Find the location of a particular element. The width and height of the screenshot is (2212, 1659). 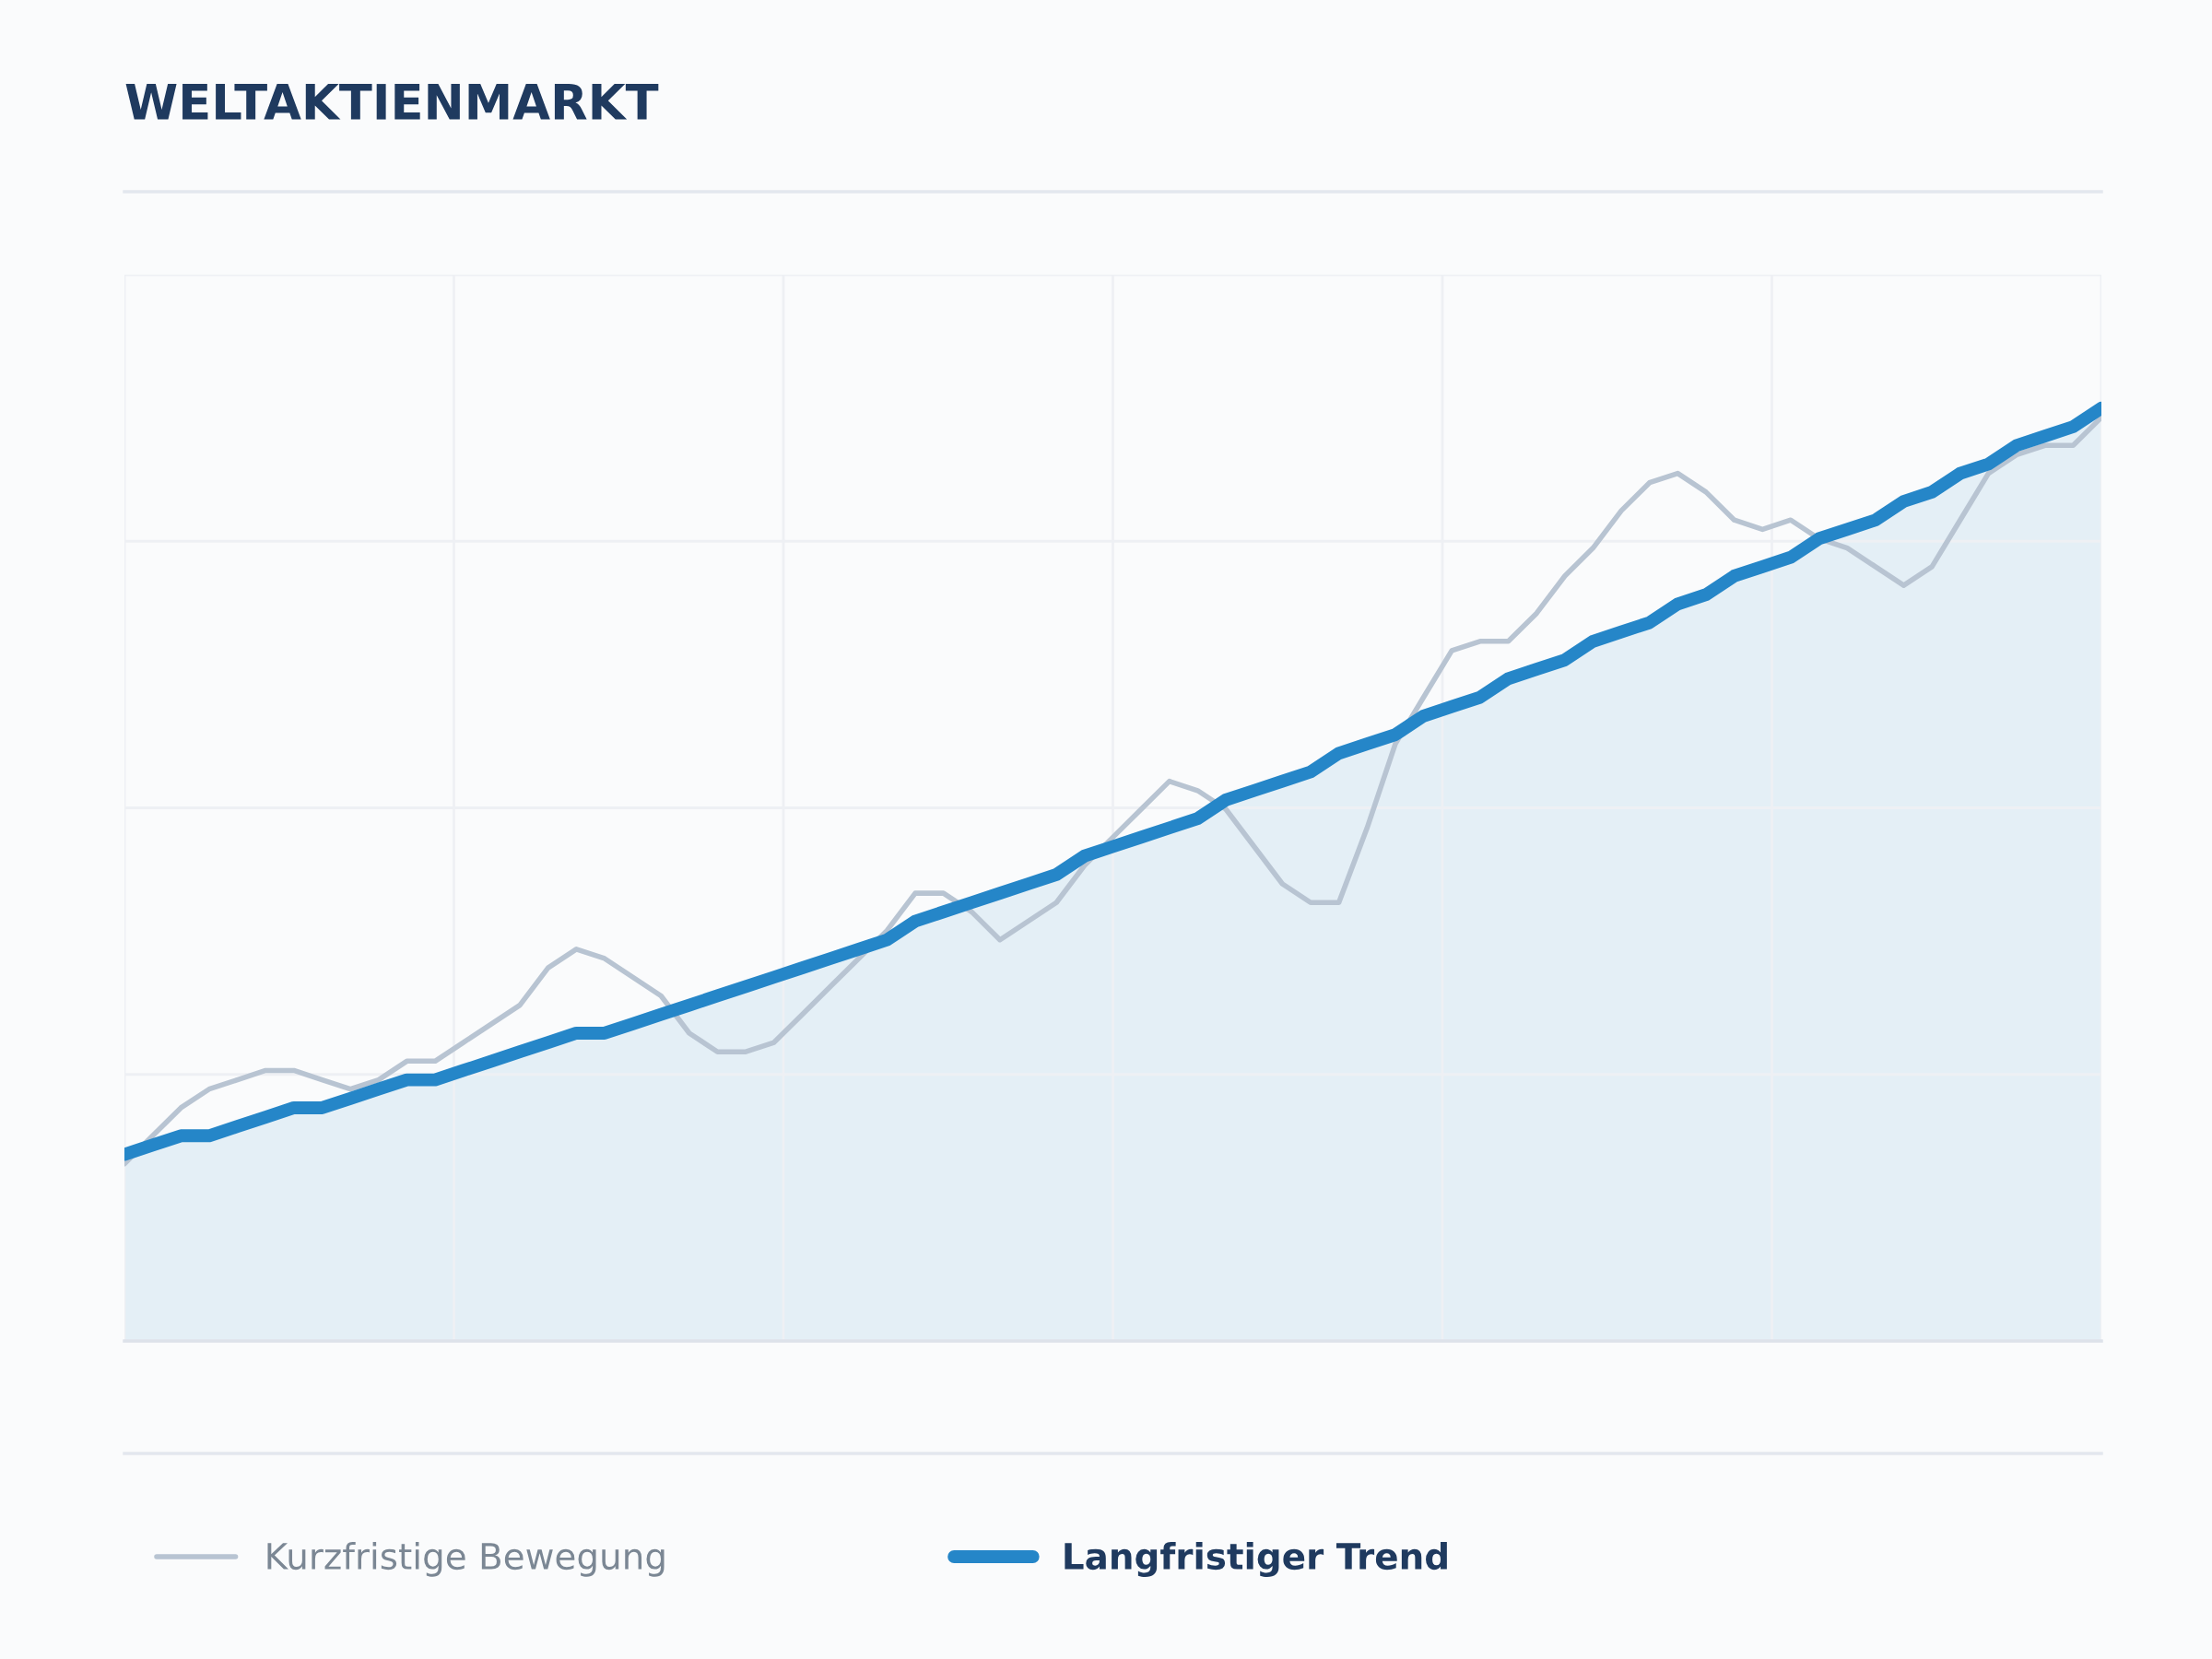

legend-label: Langfristiger Trend is located at coordinates (1256, 1559).